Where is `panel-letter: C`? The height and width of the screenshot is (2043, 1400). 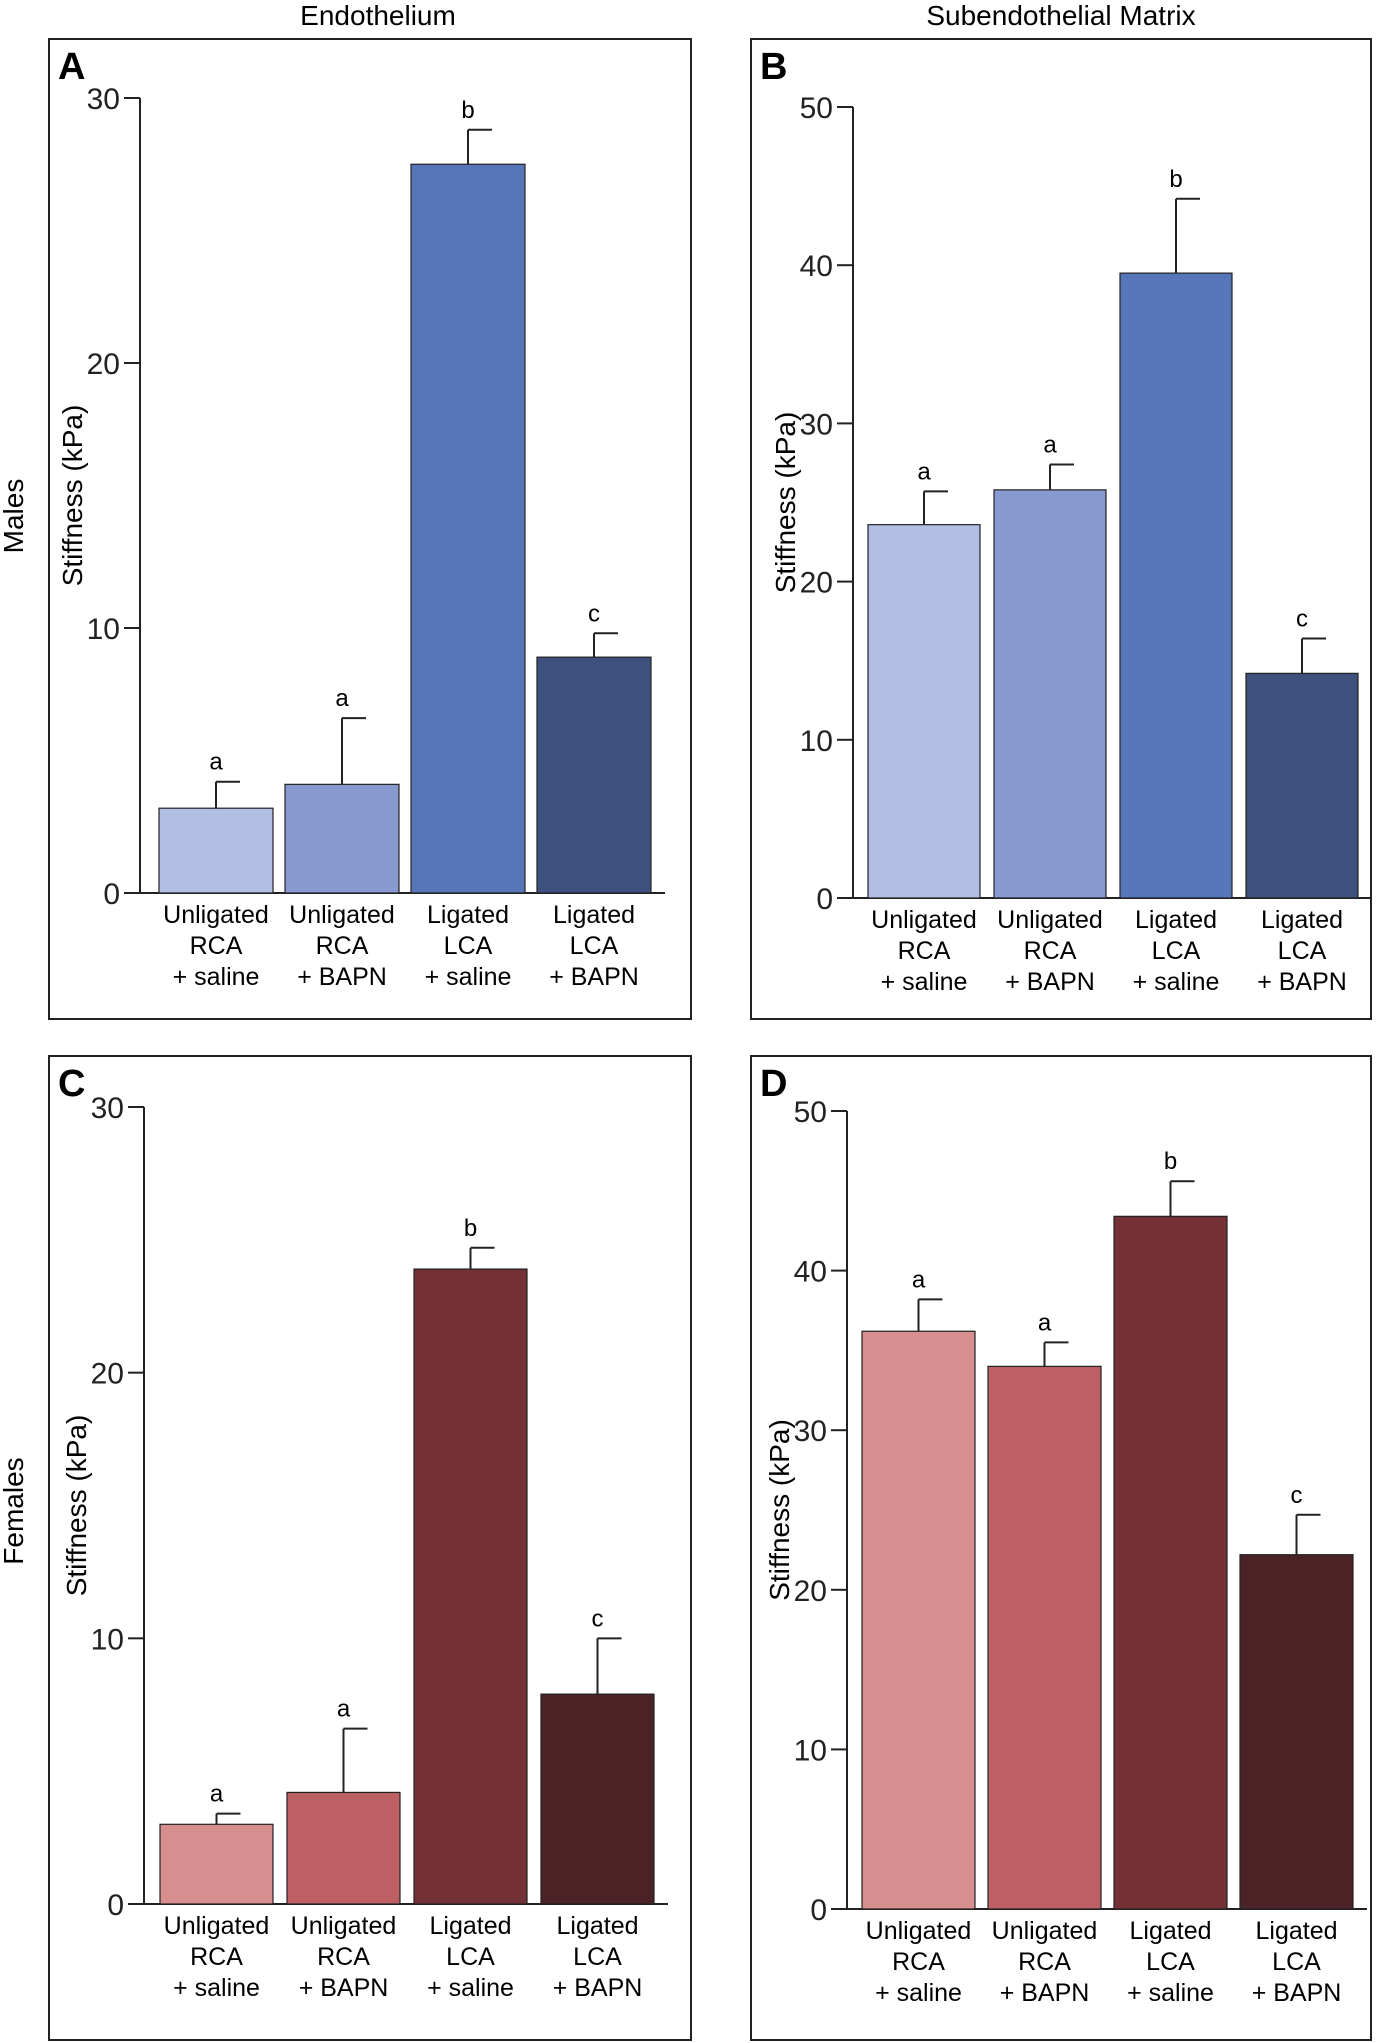 panel-letter: C is located at coordinates (72, 1084).